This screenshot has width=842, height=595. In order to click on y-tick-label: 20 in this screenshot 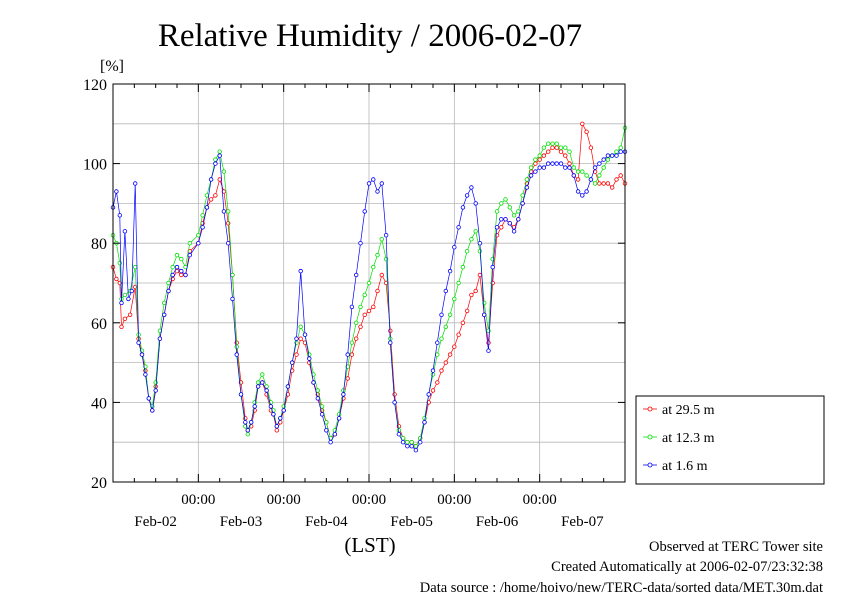, I will do `click(99, 483)`.